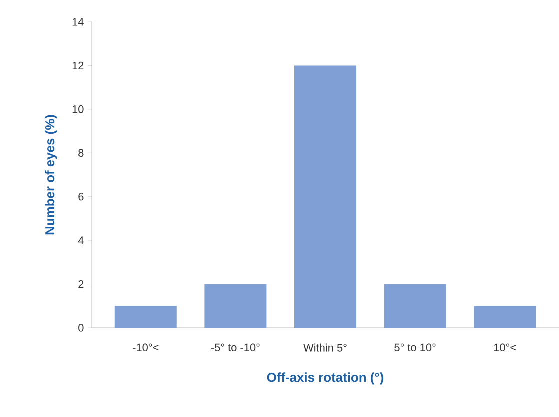  What do you see at coordinates (78, 66) in the screenshot?
I see `y-tick-label: 12` at bounding box center [78, 66].